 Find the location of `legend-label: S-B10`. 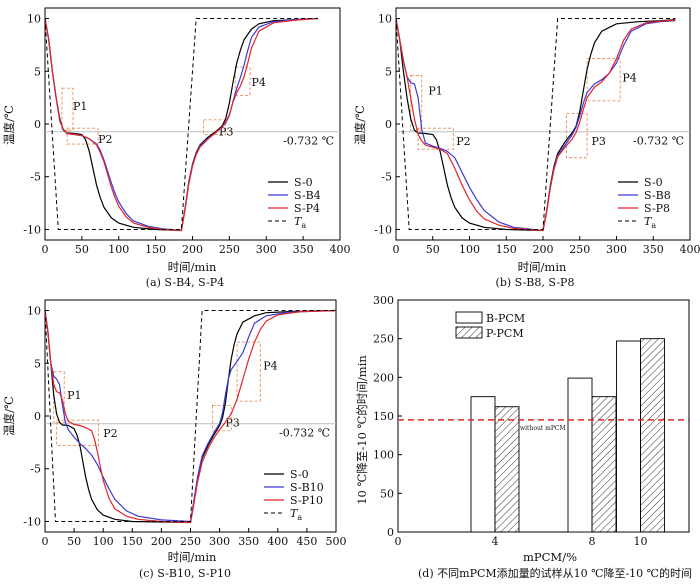

legend-label: S-B10 is located at coordinates (307, 487).